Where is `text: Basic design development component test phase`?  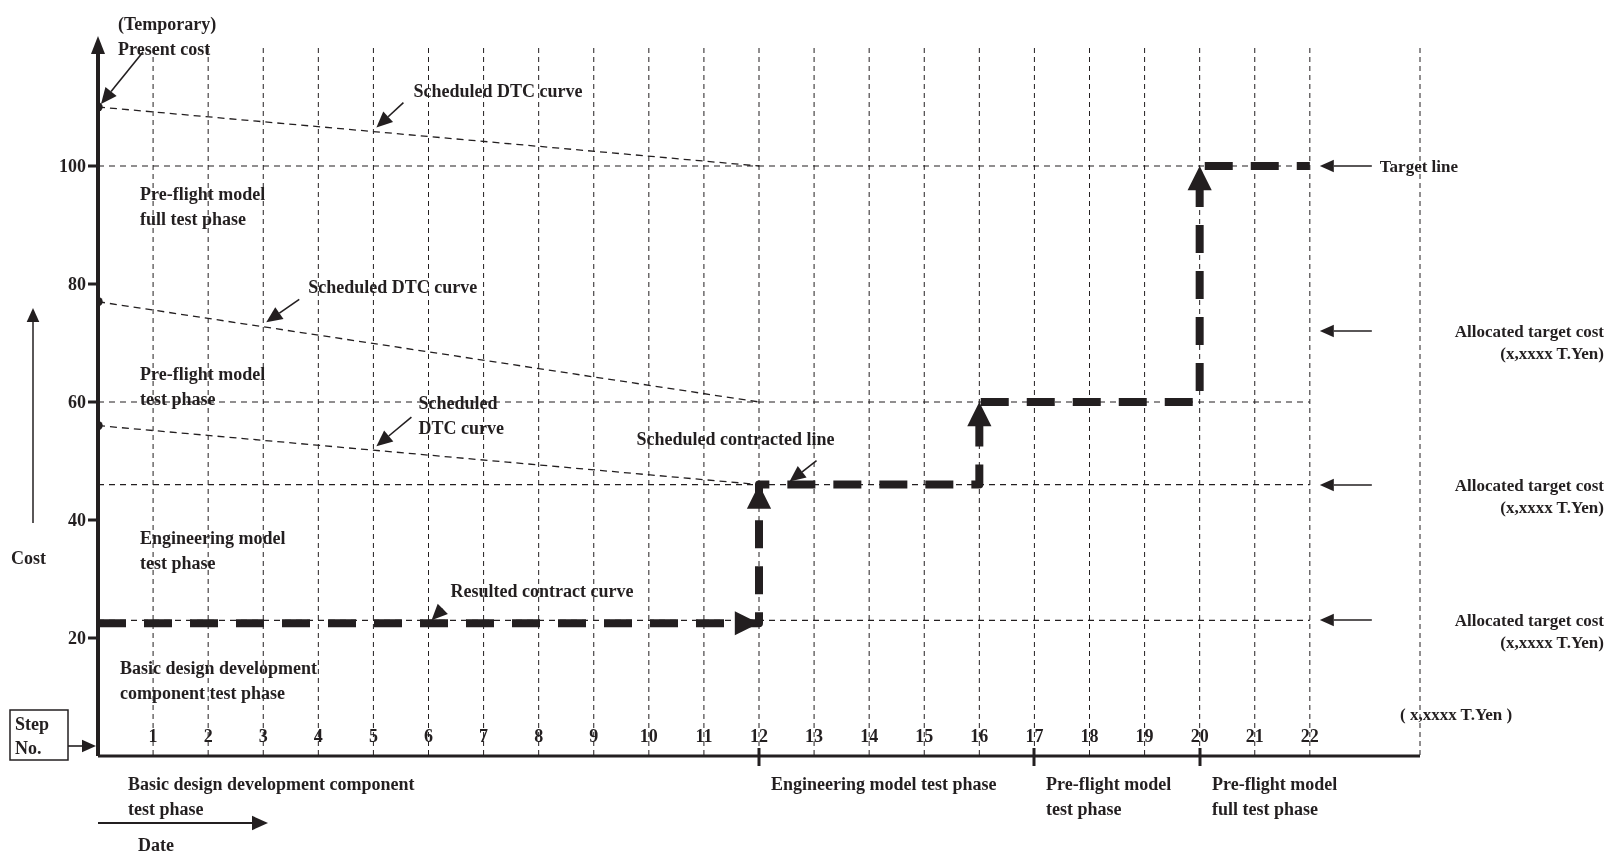 text: Basic design development component test phase is located at coordinates (271, 796).